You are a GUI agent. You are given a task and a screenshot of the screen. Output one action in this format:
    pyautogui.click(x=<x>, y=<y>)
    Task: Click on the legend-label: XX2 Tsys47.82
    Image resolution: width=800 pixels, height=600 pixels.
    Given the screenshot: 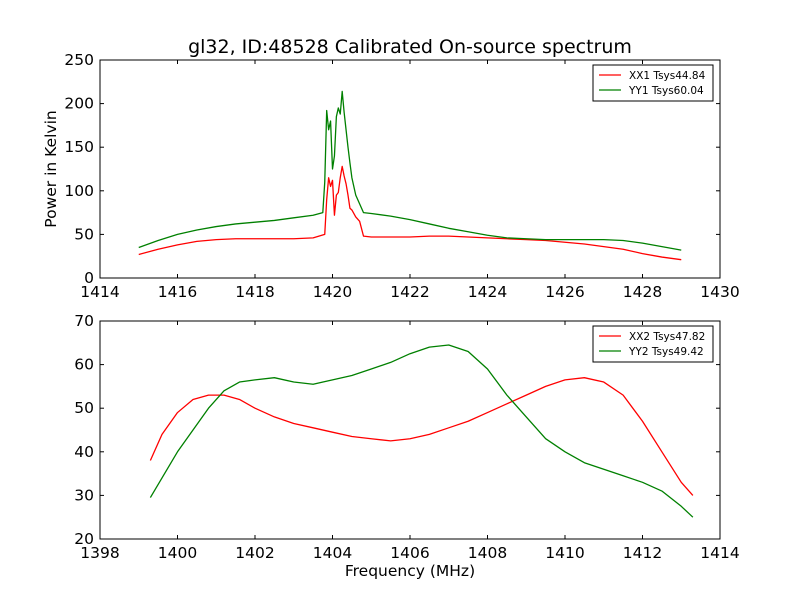 What is the action you would take?
    pyautogui.click(x=667, y=337)
    